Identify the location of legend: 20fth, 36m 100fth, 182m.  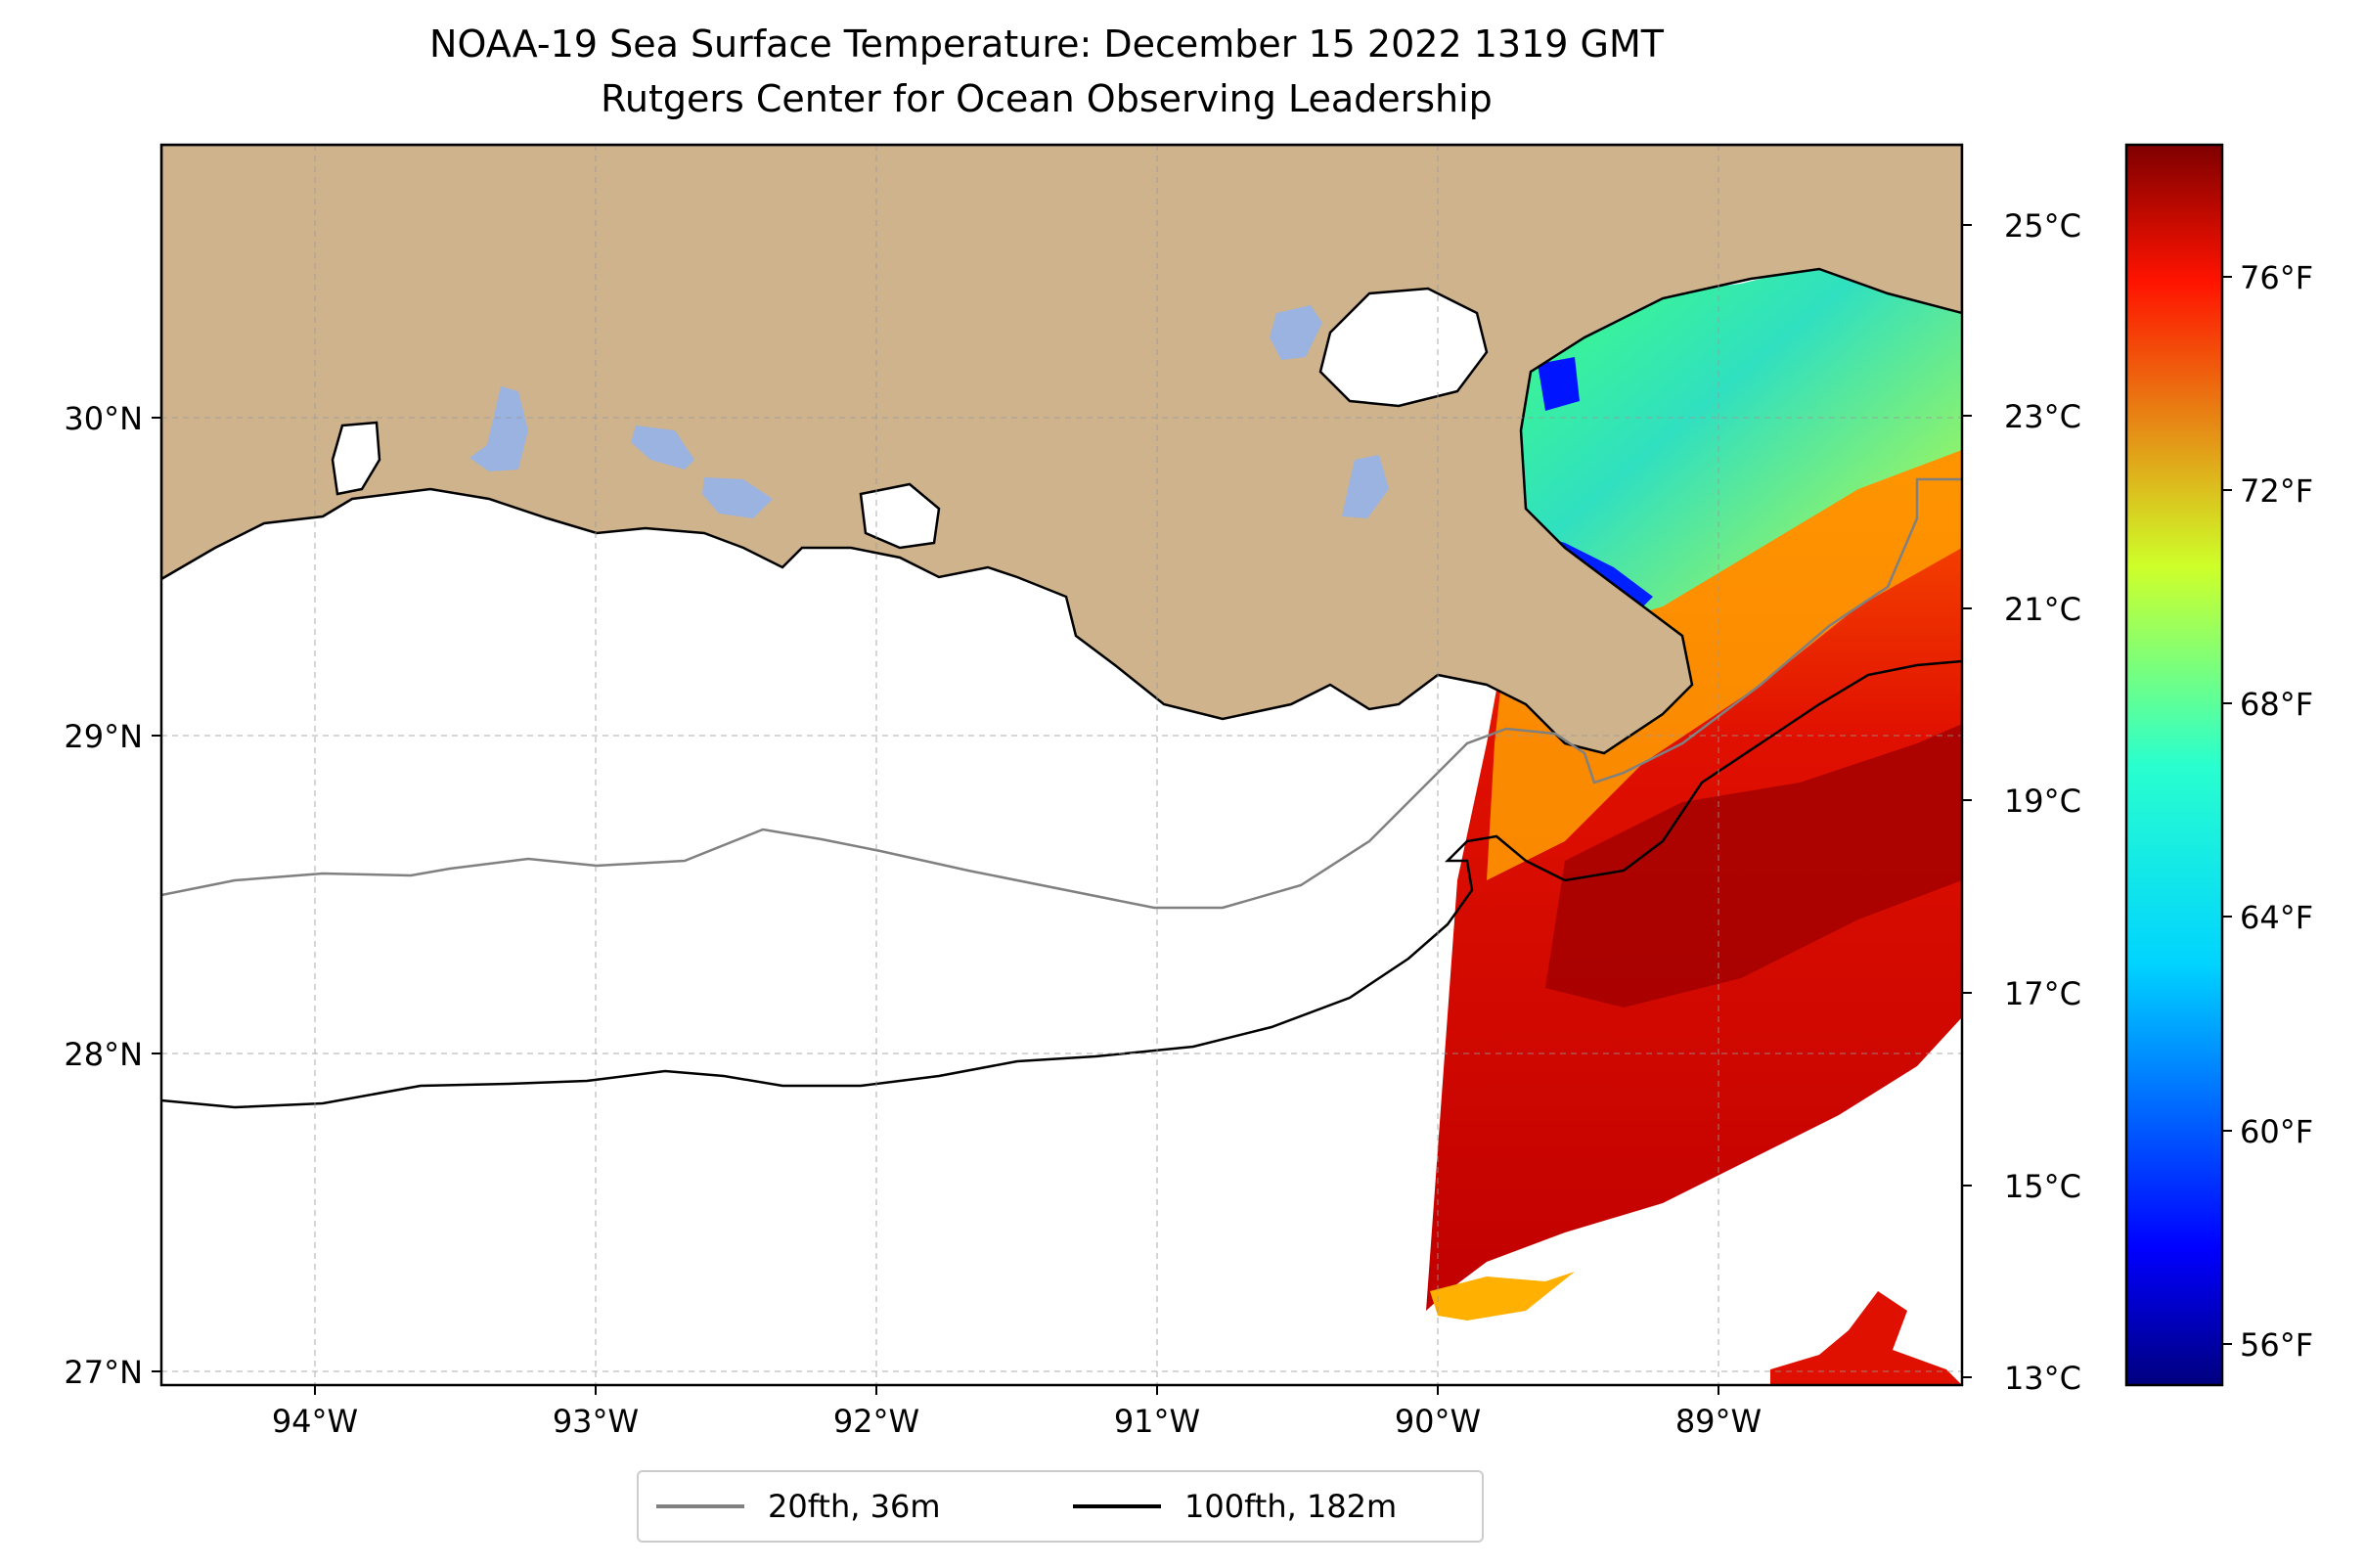
(1060, 1506).